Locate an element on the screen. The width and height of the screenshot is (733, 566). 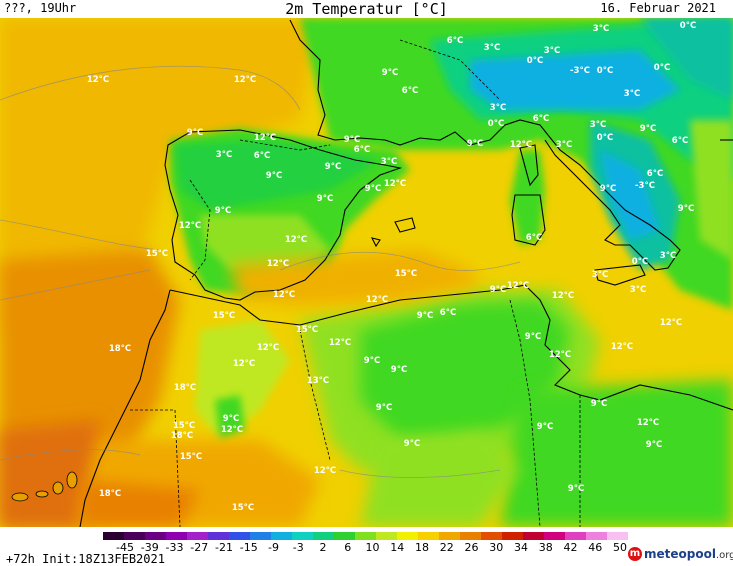
color-scale-tick: 38 is located at coordinates (545, 547).